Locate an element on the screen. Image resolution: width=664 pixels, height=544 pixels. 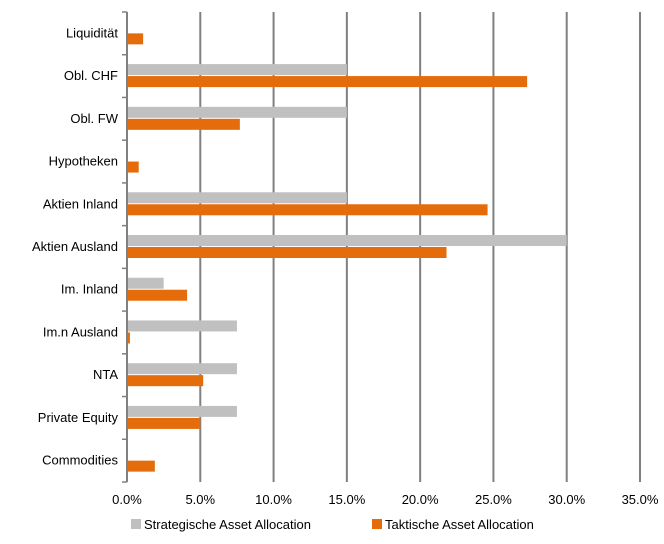
x-tick-label: 25.0% is located at coordinates (493, 499).